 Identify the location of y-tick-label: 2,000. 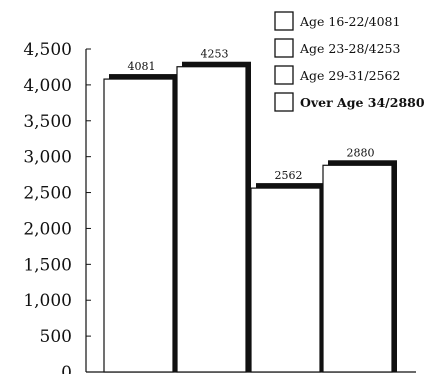
(47, 229).